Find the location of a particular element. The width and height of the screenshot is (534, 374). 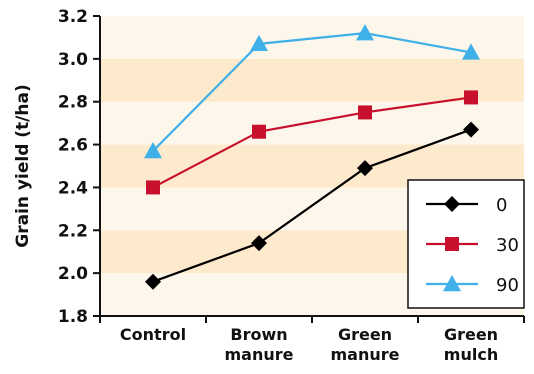

legend: 0 30 90 is located at coordinates (466, 244).